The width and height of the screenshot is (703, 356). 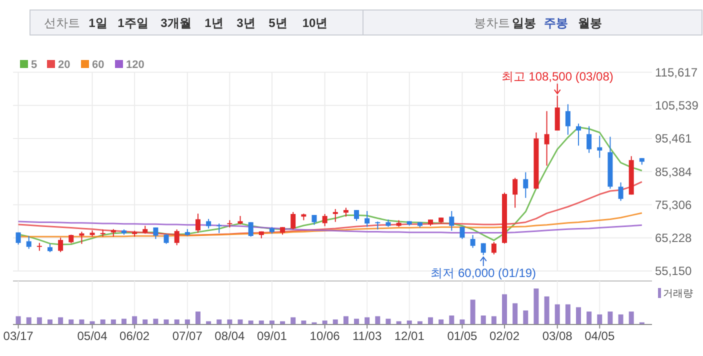 What do you see at coordinates (278, 23) in the screenshot?
I see `text: 5년` at bounding box center [278, 23].